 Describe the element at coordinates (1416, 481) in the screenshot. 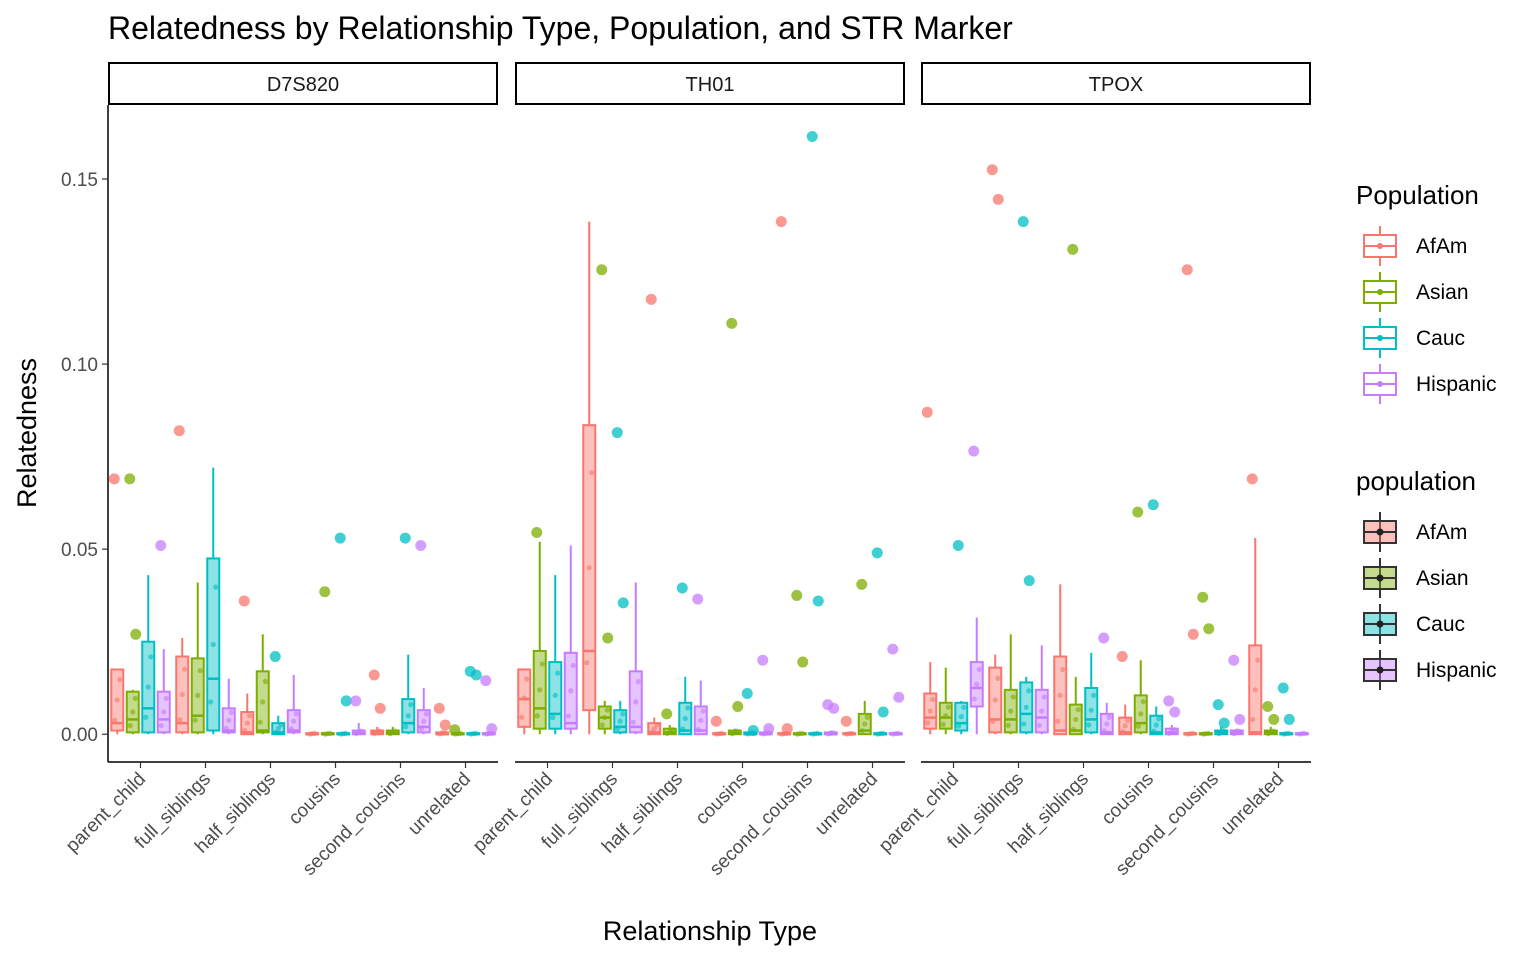

I see `legend-title: population` at that location.